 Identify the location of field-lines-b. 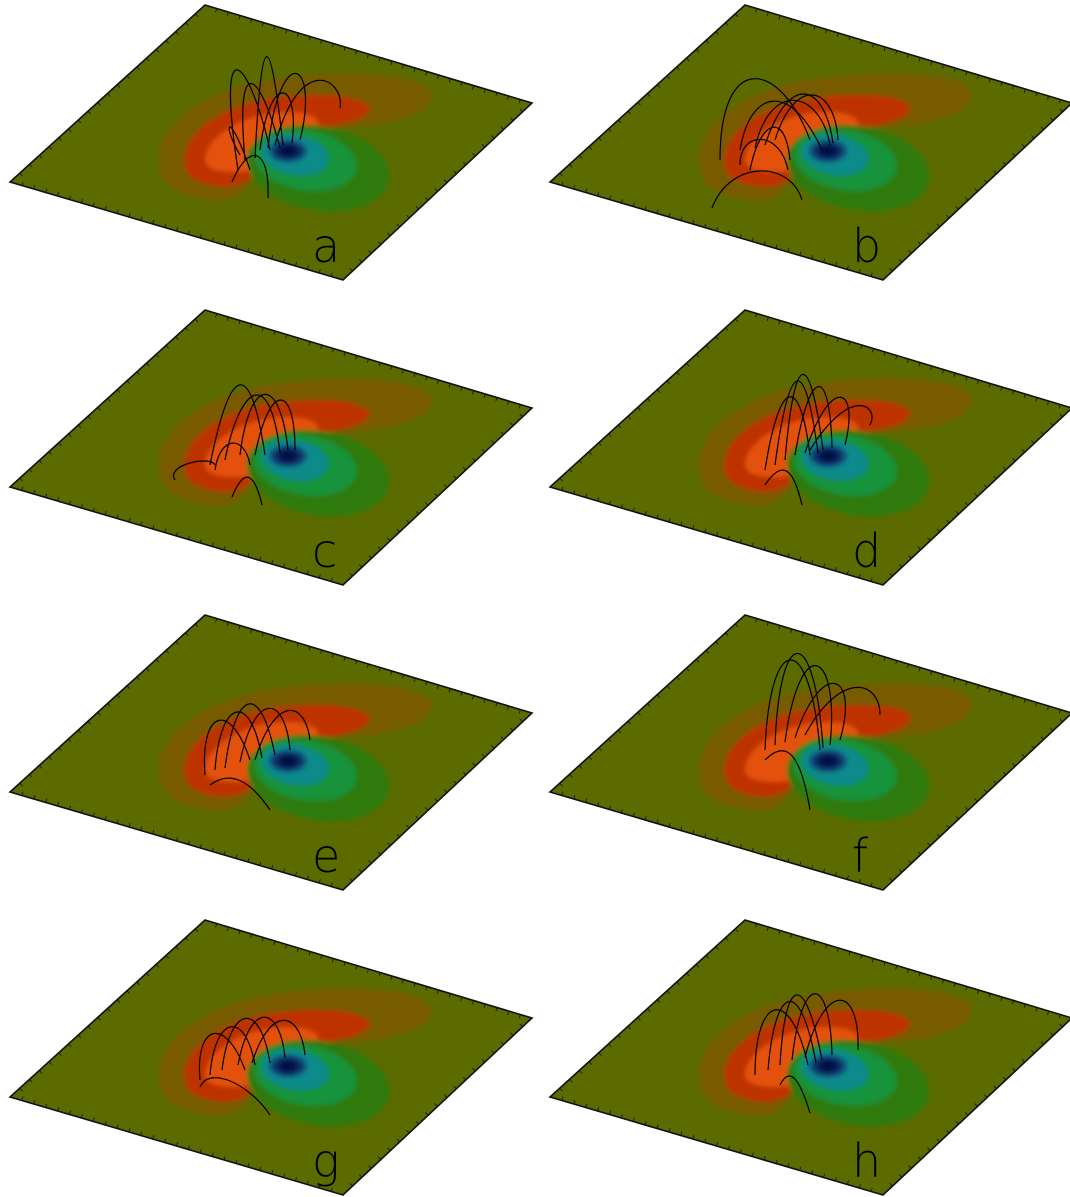
(775, 143).